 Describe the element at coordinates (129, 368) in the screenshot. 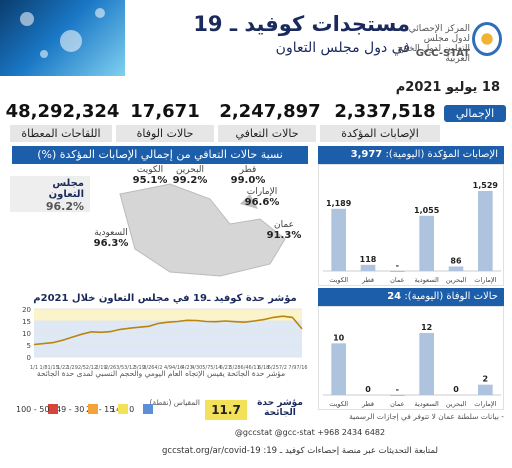

I see `x-tick-10: 3/12` at that location.